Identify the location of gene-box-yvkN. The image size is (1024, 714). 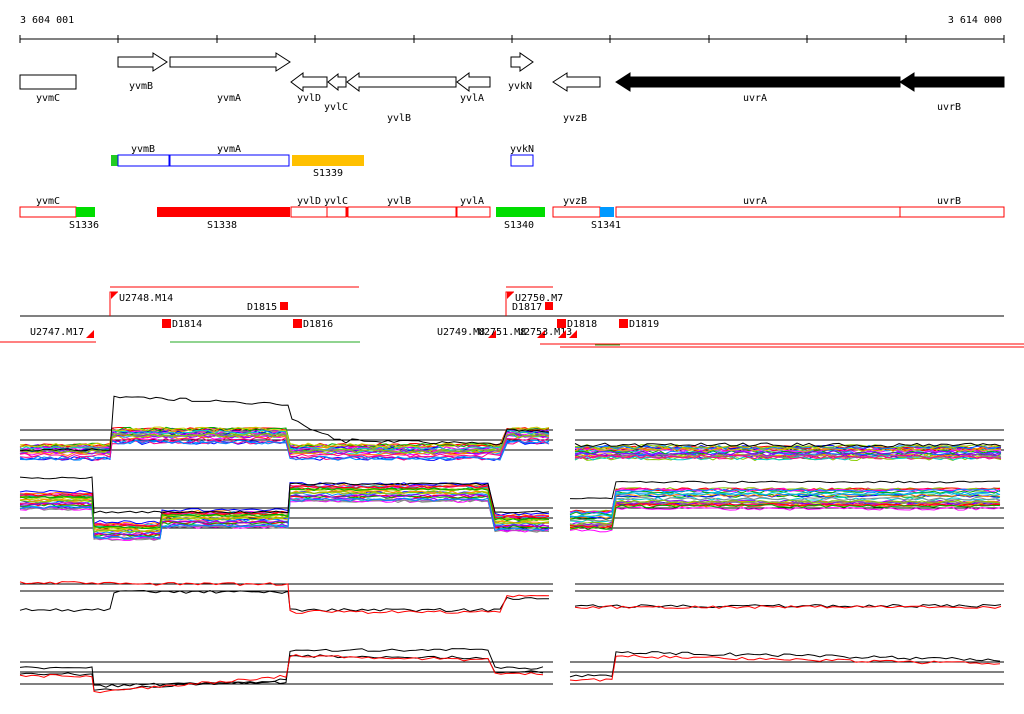
(522, 160).